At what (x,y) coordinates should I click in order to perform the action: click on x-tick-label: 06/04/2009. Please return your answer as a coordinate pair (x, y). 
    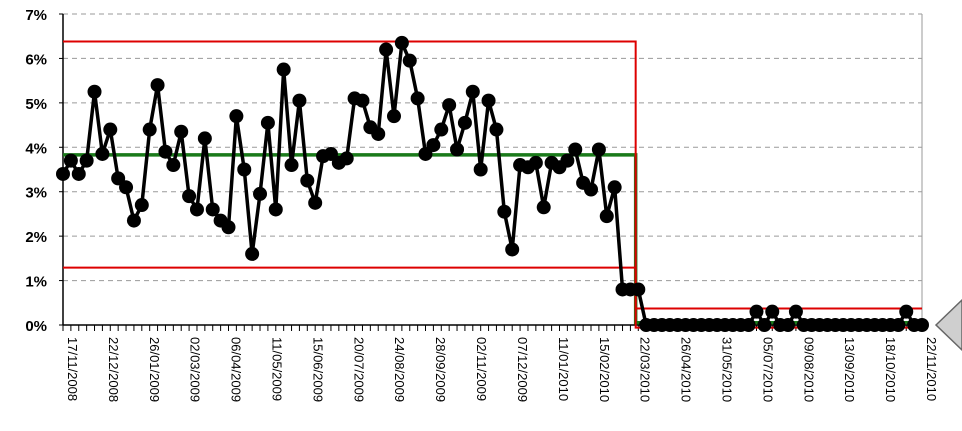
    Looking at the image, I should click on (236, 369).